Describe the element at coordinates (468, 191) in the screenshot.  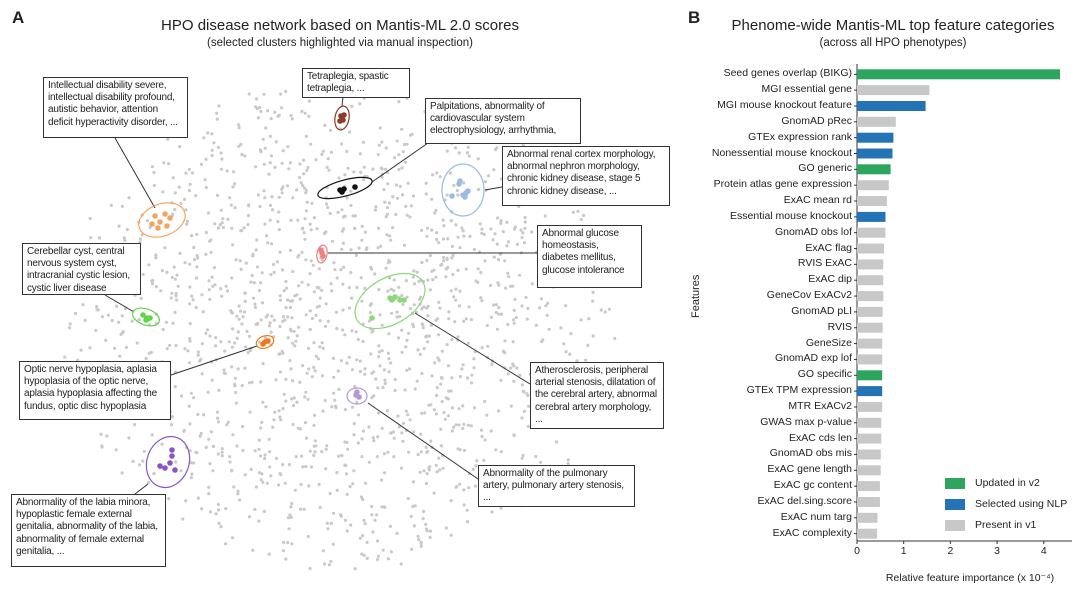
I see `cluster-node-renal` at that location.